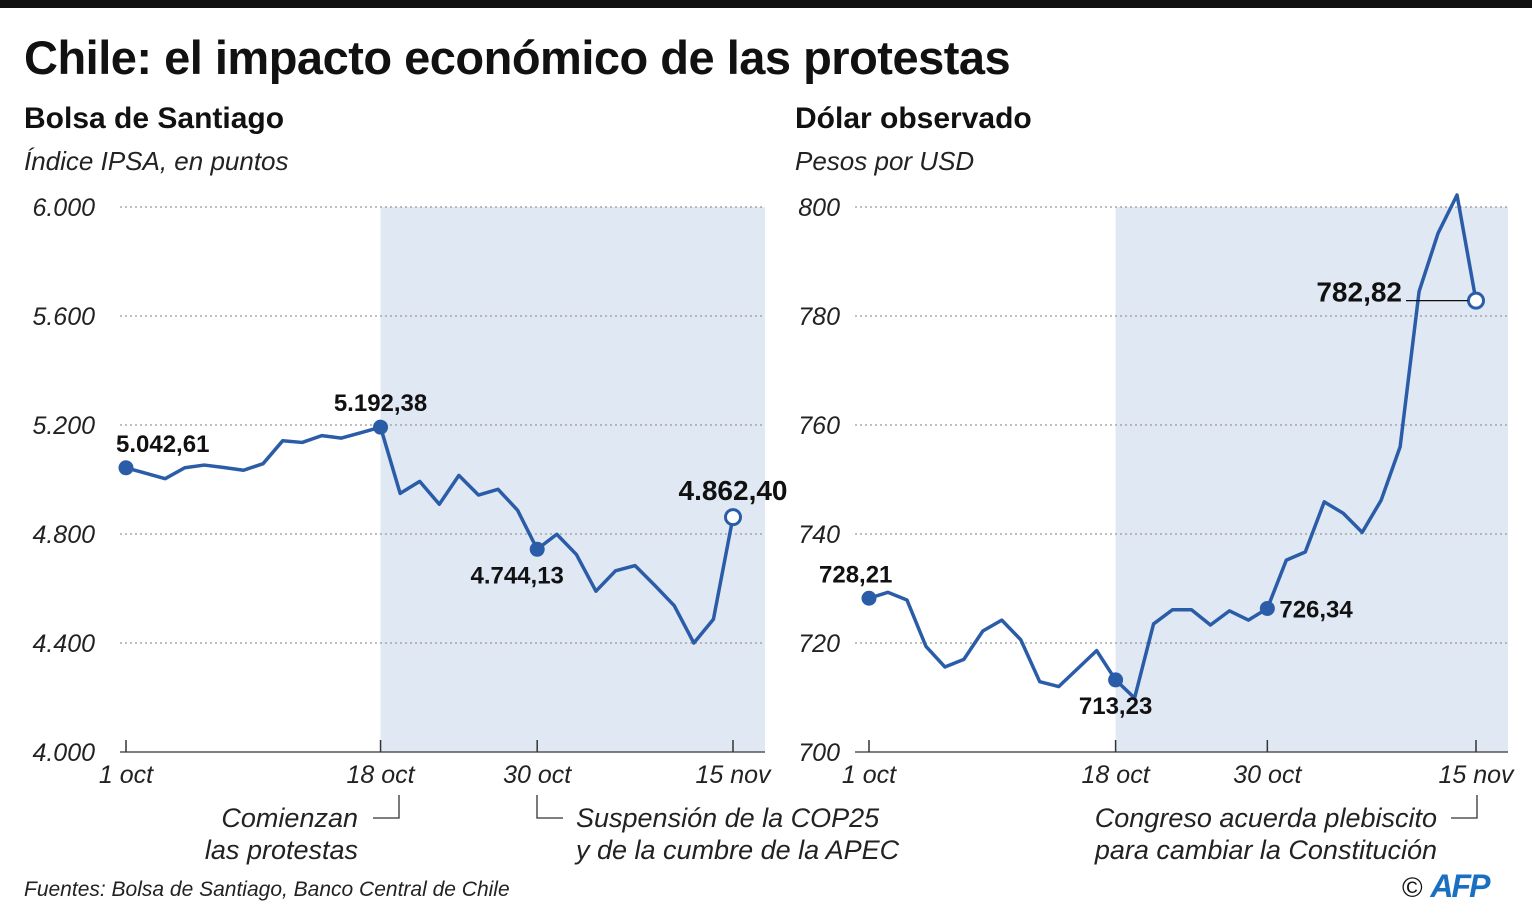 The width and height of the screenshot is (1532, 924). I want to click on data-label: 782,82, so click(1359, 292).